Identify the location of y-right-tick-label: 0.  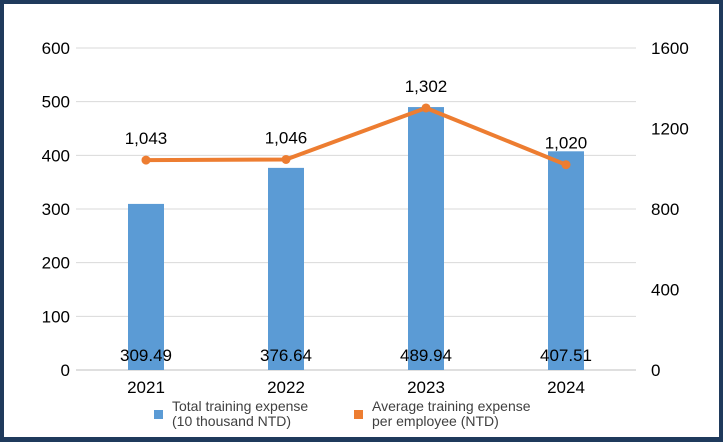
(655, 370).